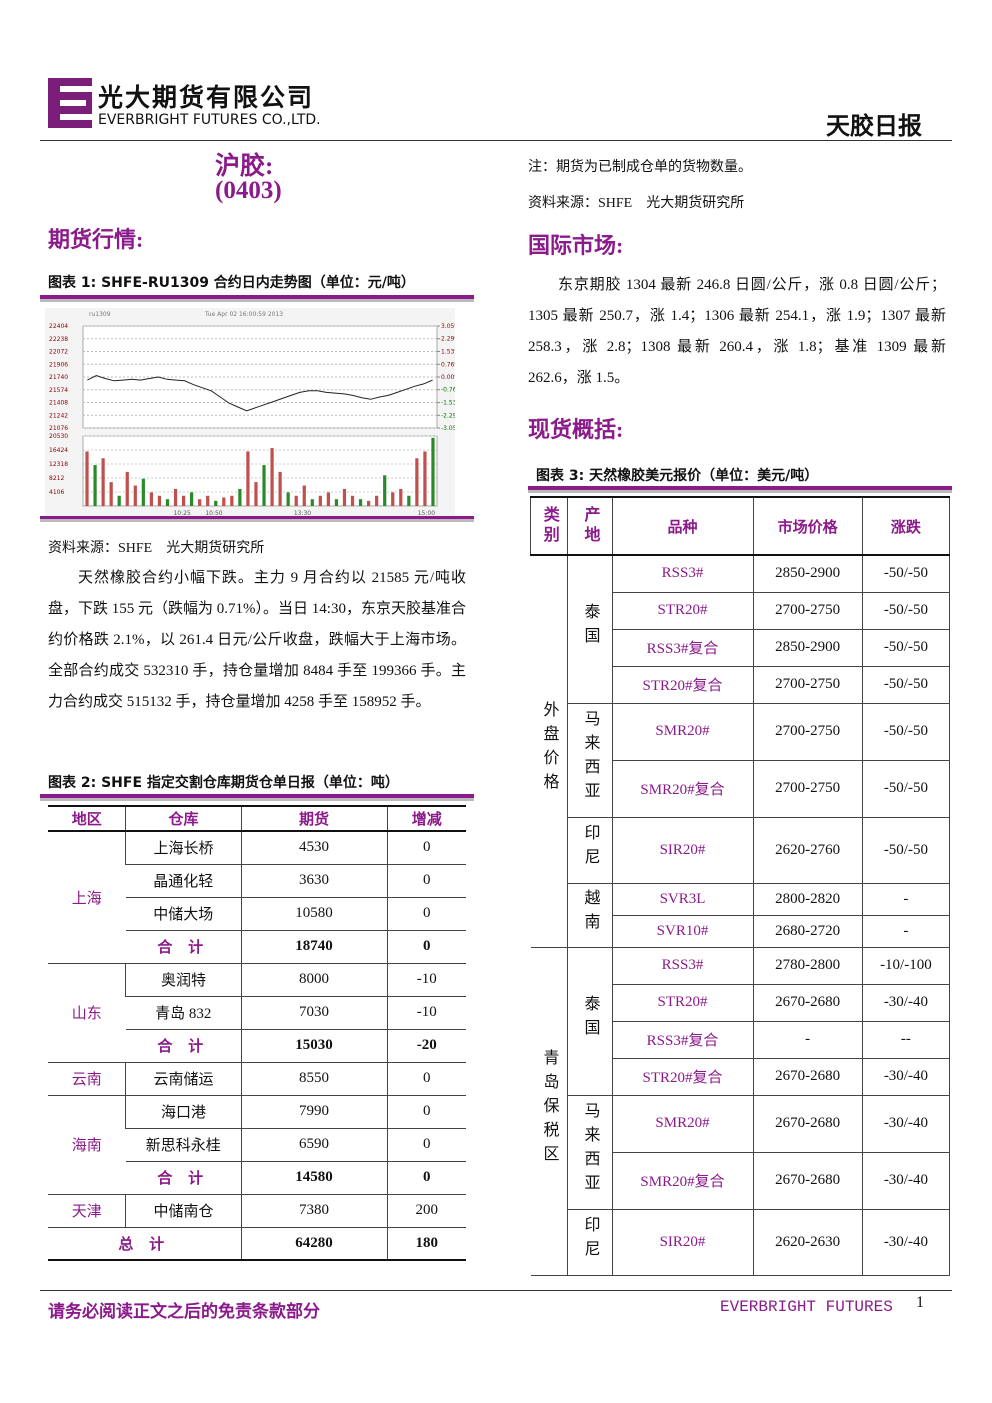 Image resolution: width=992 pixels, height=1403 pixels. What do you see at coordinates (302, 513) in the screenshot?
I see `x-tick-label: 13:30` at bounding box center [302, 513].